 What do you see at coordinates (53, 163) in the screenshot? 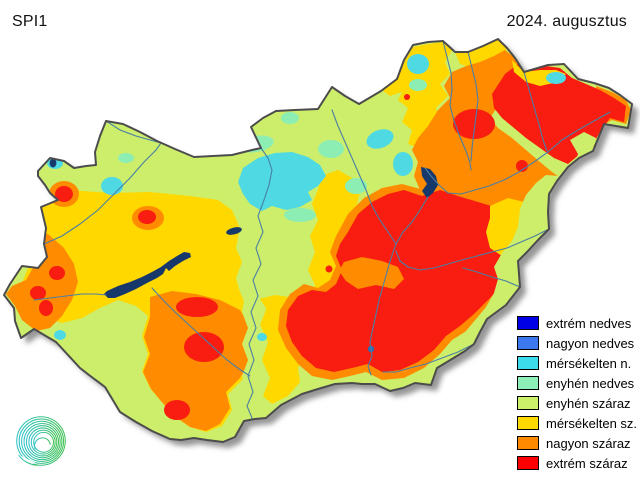
I see `lake-ferto` at bounding box center [53, 163].